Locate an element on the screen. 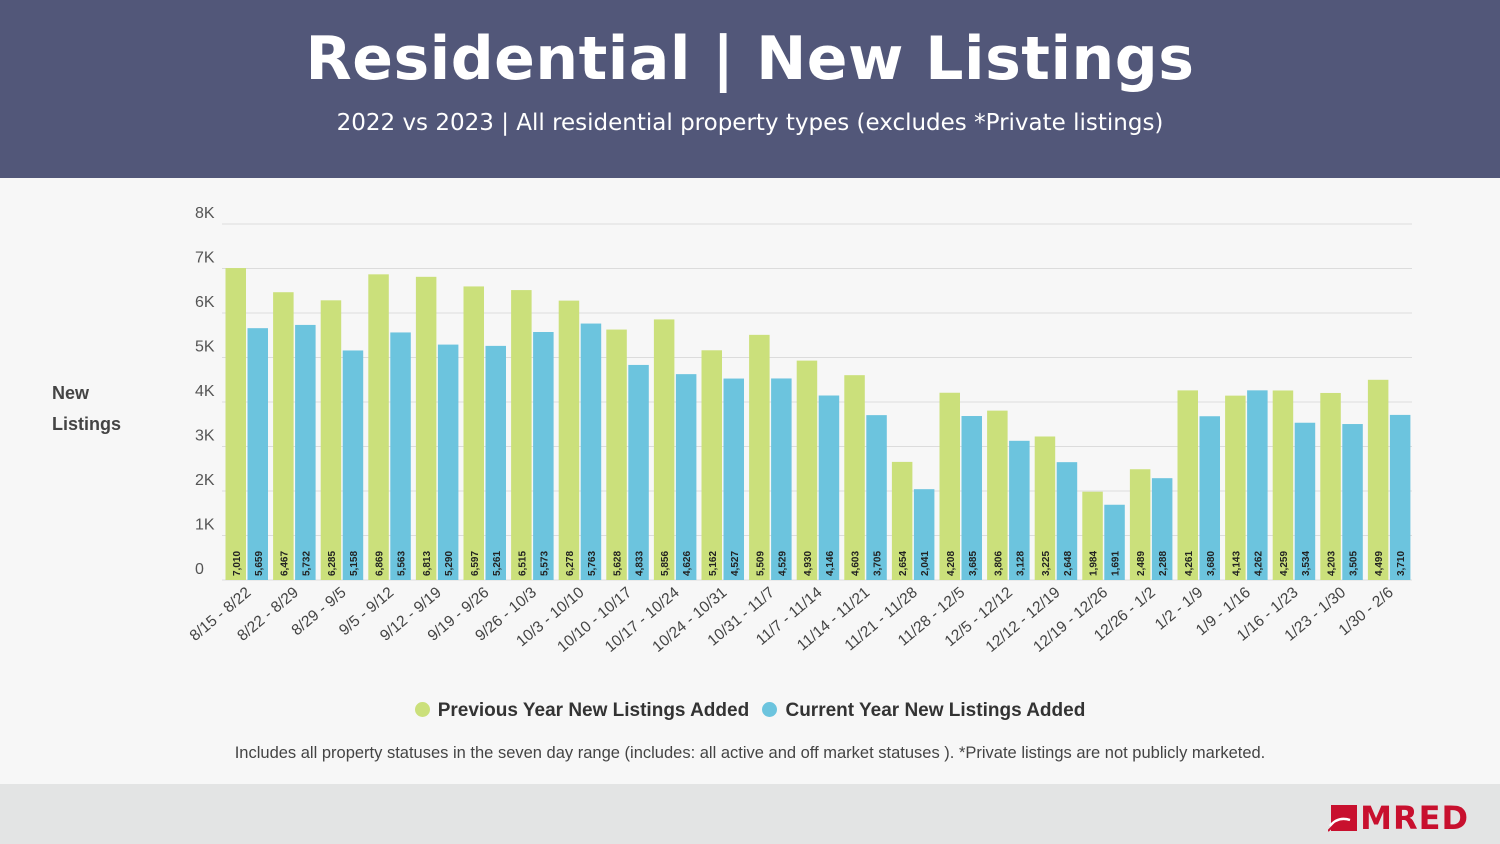  data-label: 3,128 is located at coordinates (1020, 563).